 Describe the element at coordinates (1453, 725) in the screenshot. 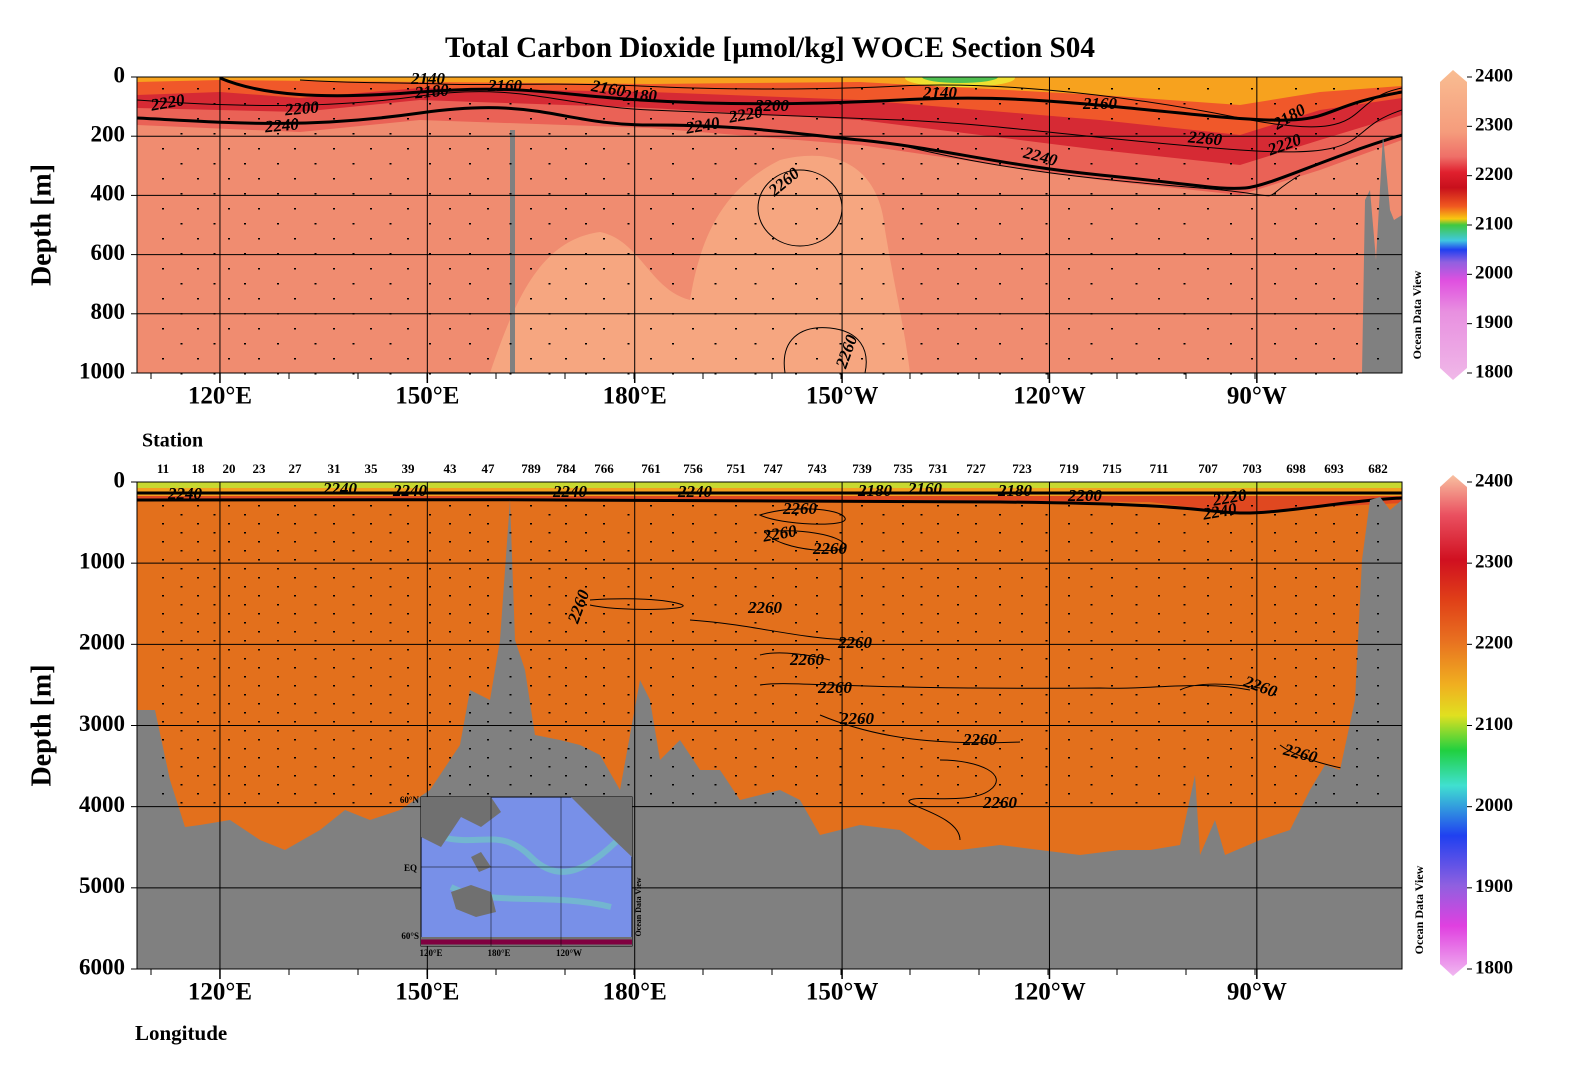

I see `colorbar` at that location.